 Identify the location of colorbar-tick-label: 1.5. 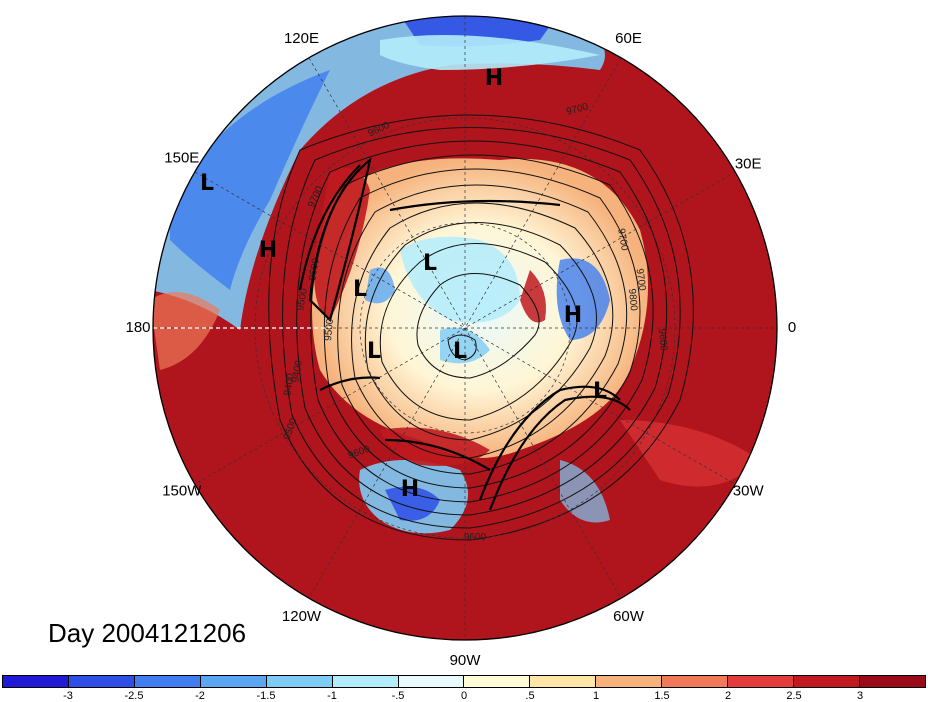
(662, 696).